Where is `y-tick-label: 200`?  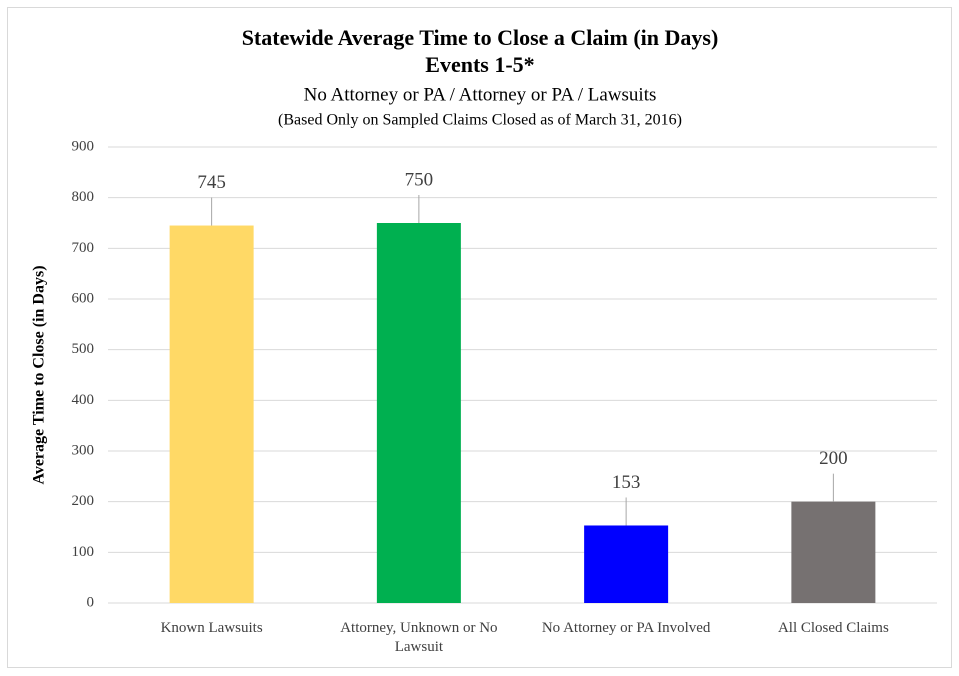
y-tick-label: 200 is located at coordinates (83, 501).